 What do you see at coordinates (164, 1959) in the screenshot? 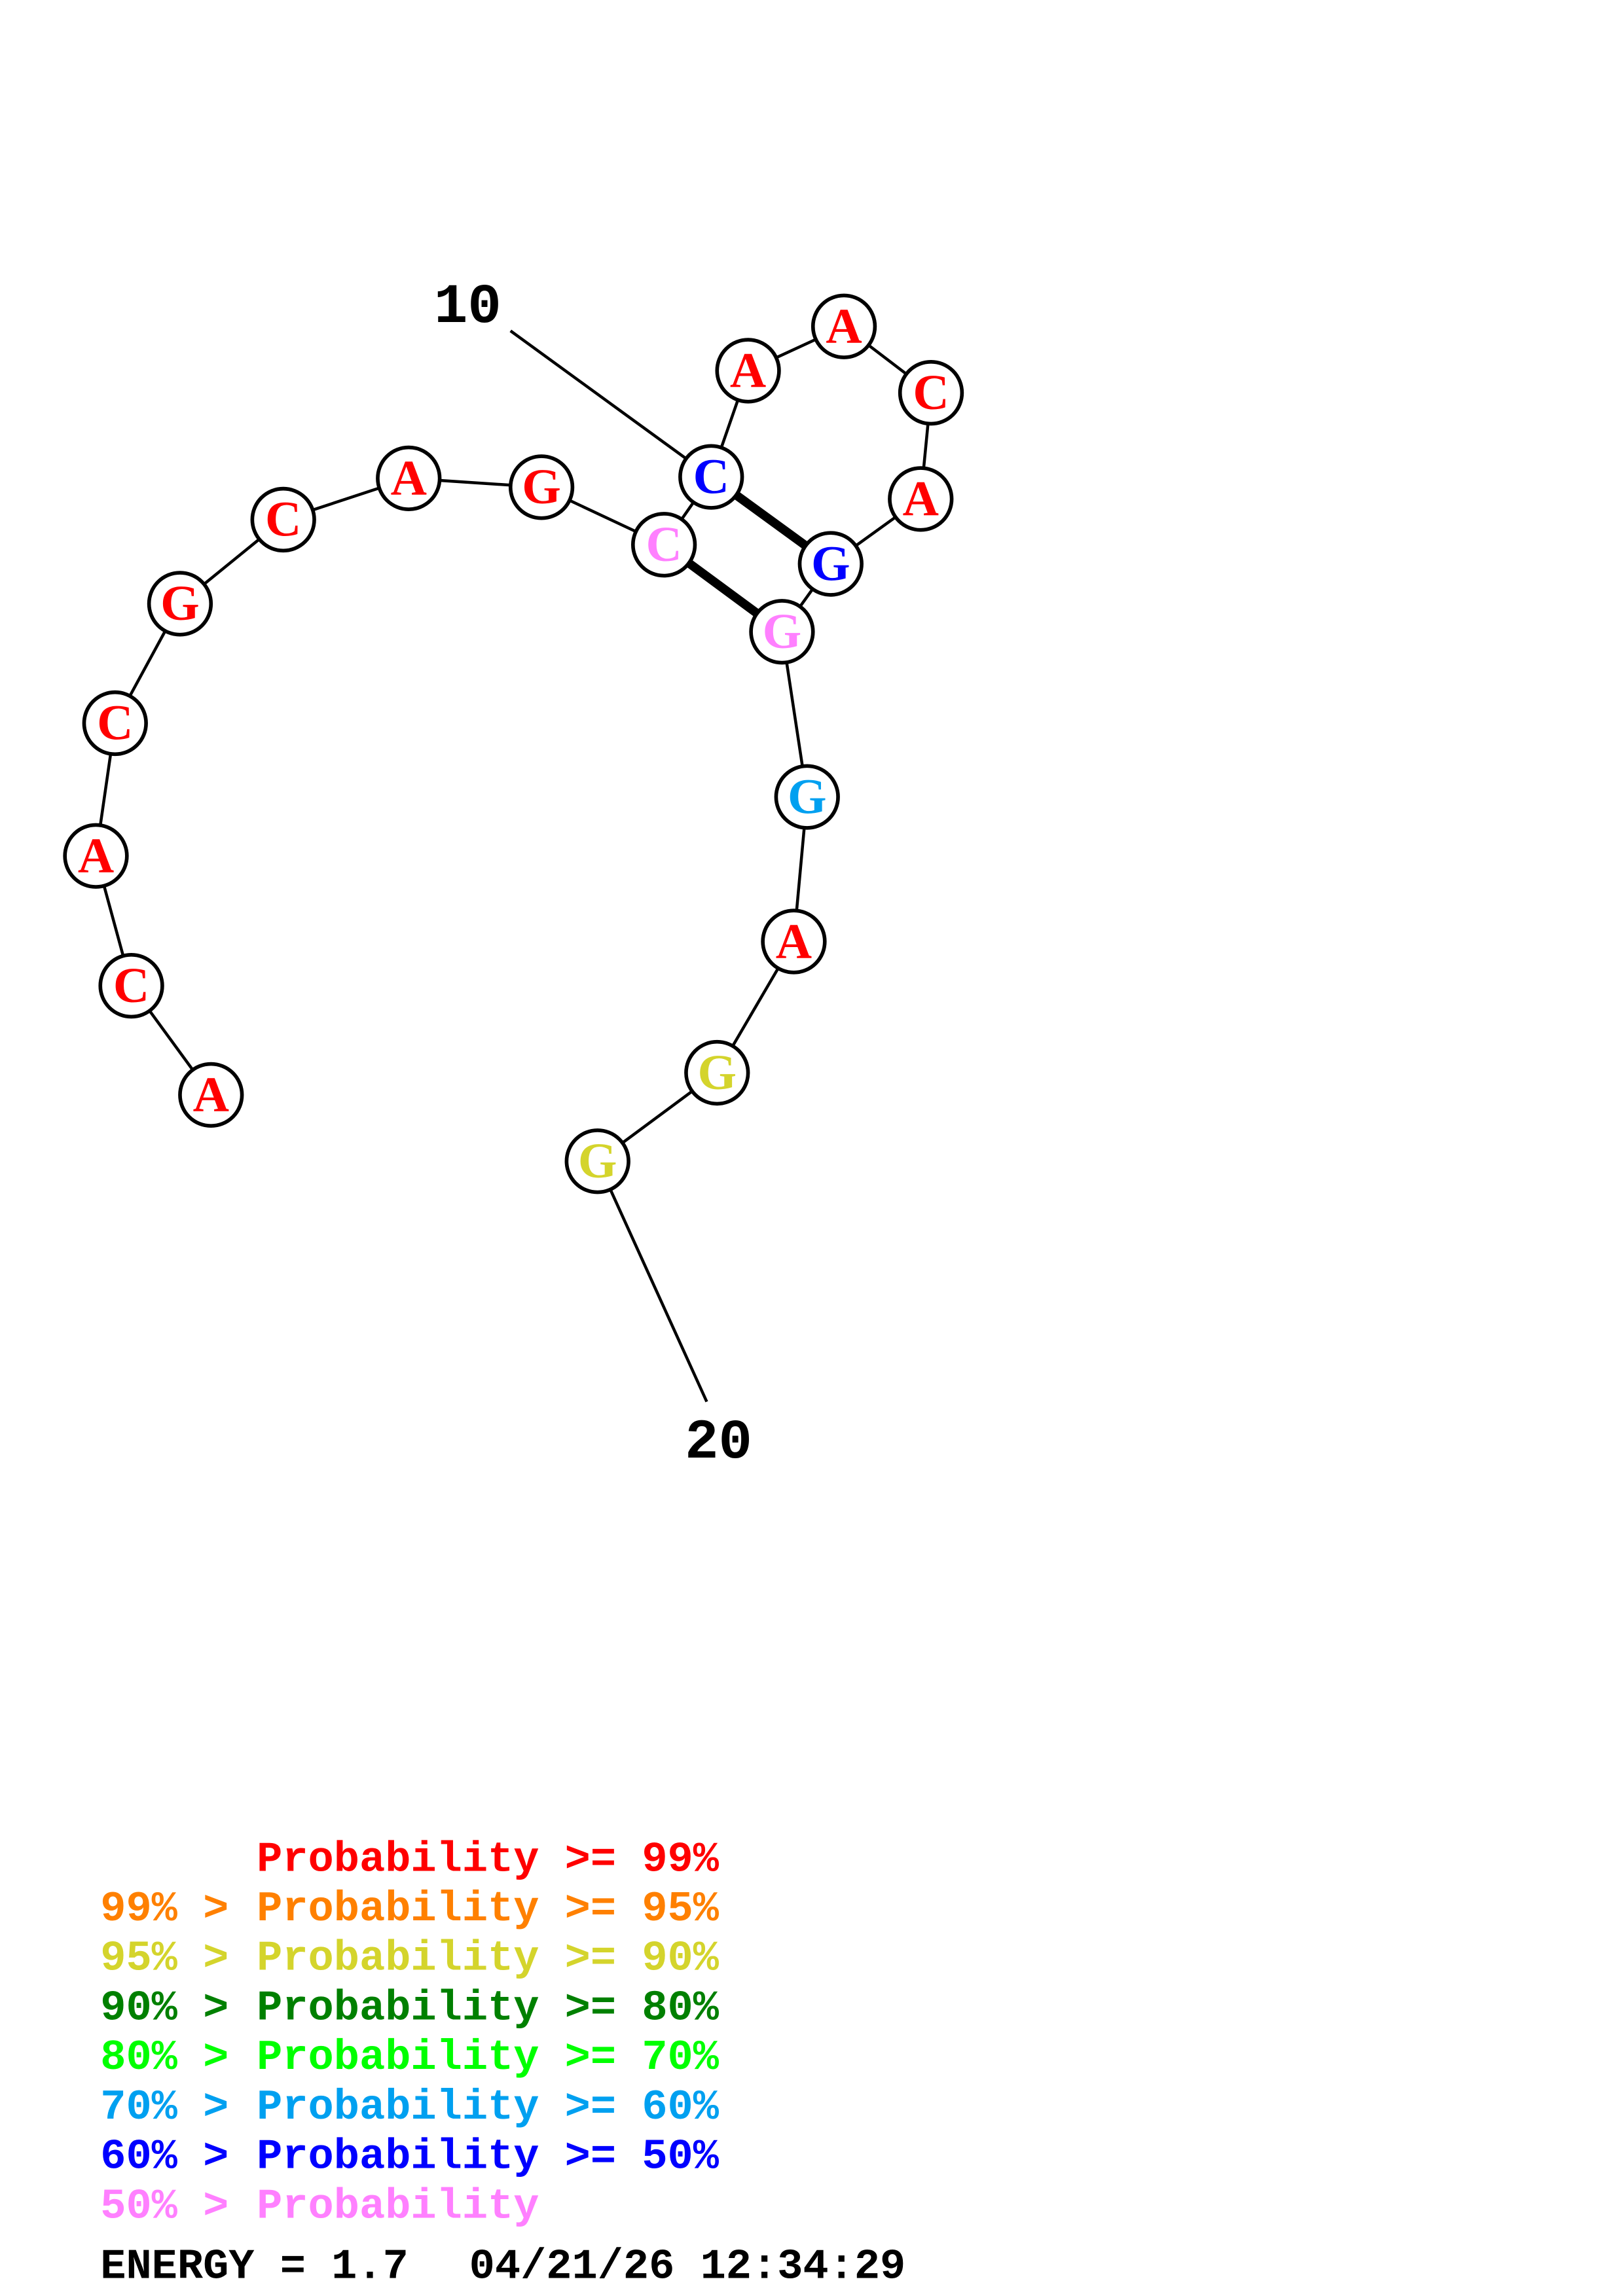
I see `legend-prefix: 95% >` at bounding box center [164, 1959].